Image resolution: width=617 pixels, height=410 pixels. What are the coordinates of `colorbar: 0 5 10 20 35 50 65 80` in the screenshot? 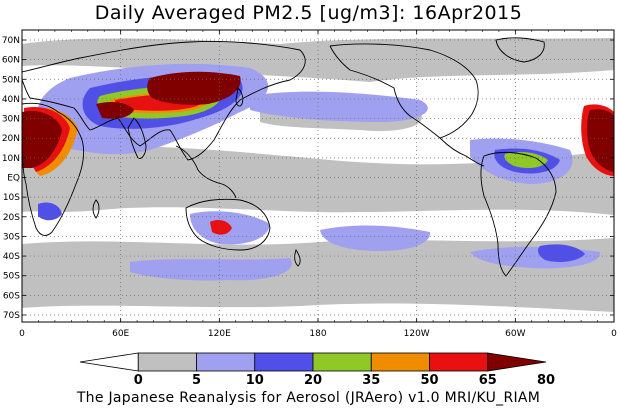 It's located at (317, 370).